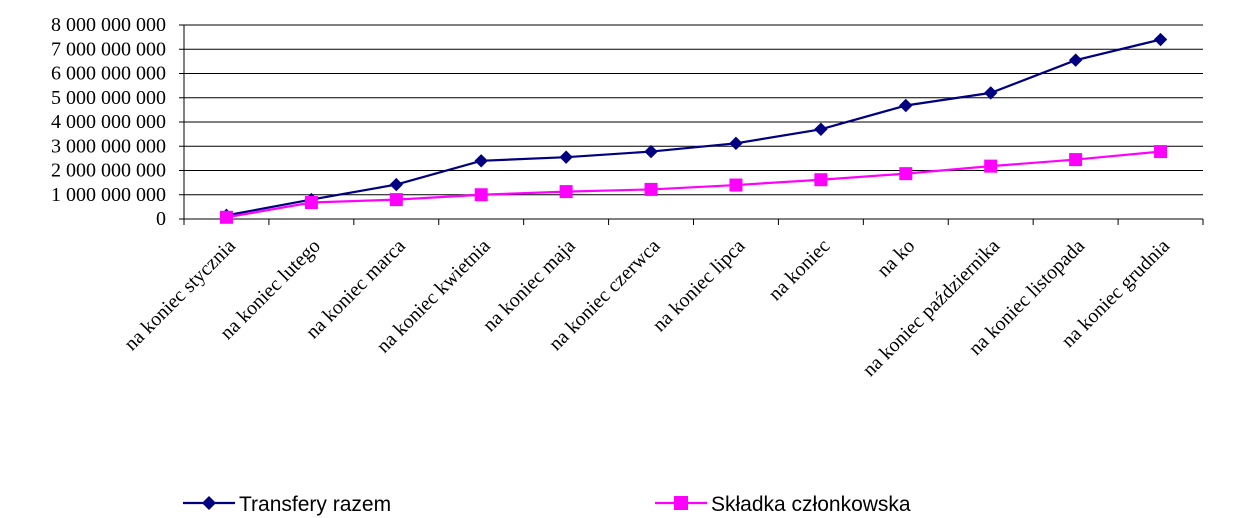  Describe the element at coordinates (681, 503) in the screenshot. I see `legend-marker-square` at that location.